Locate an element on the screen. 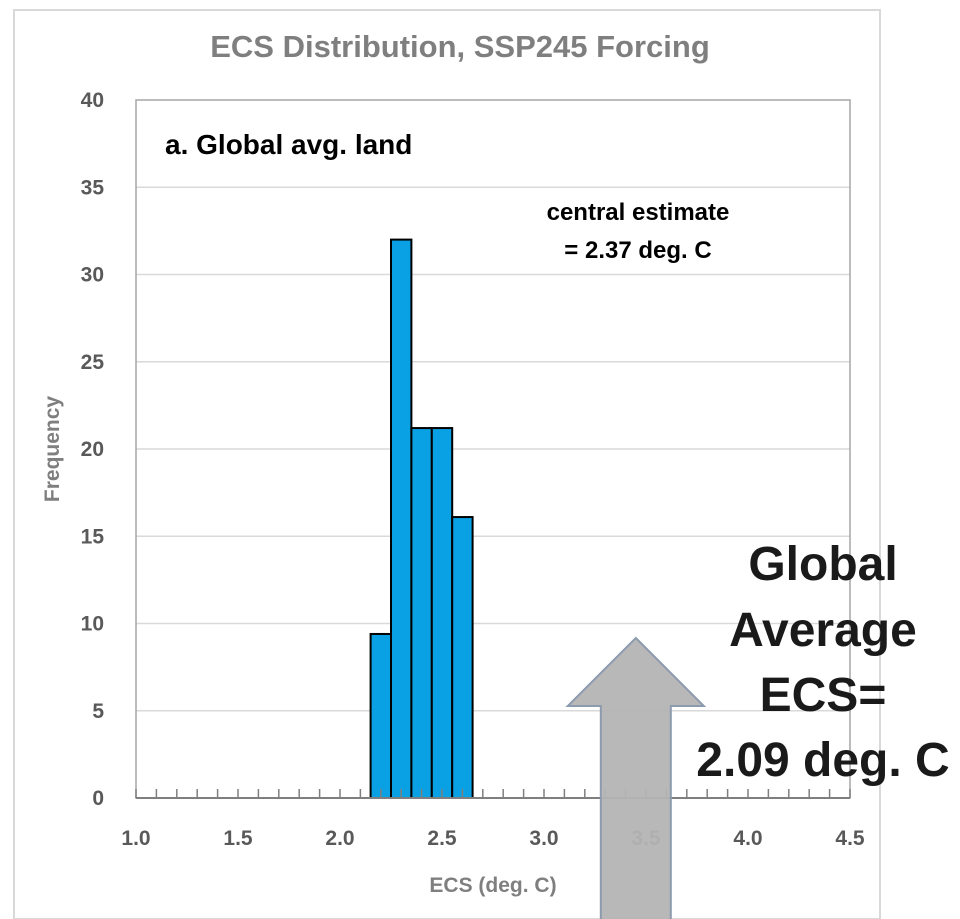 This screenshot has height=919, width=960. y-tick-label: 35 is located at coordinates (93, 187).